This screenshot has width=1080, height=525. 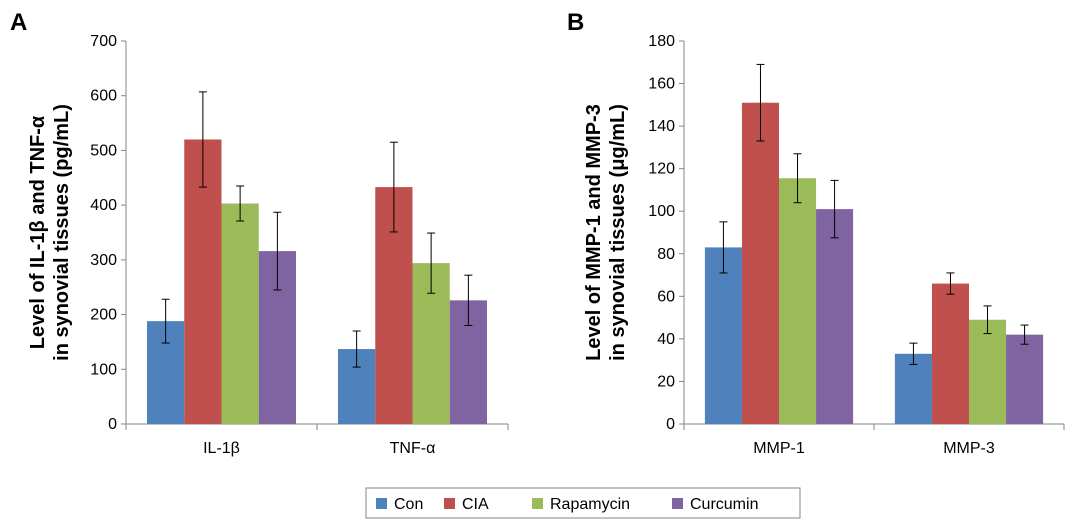 I want to click on legend-label-cia: CIA, so click(x=475, y=504).